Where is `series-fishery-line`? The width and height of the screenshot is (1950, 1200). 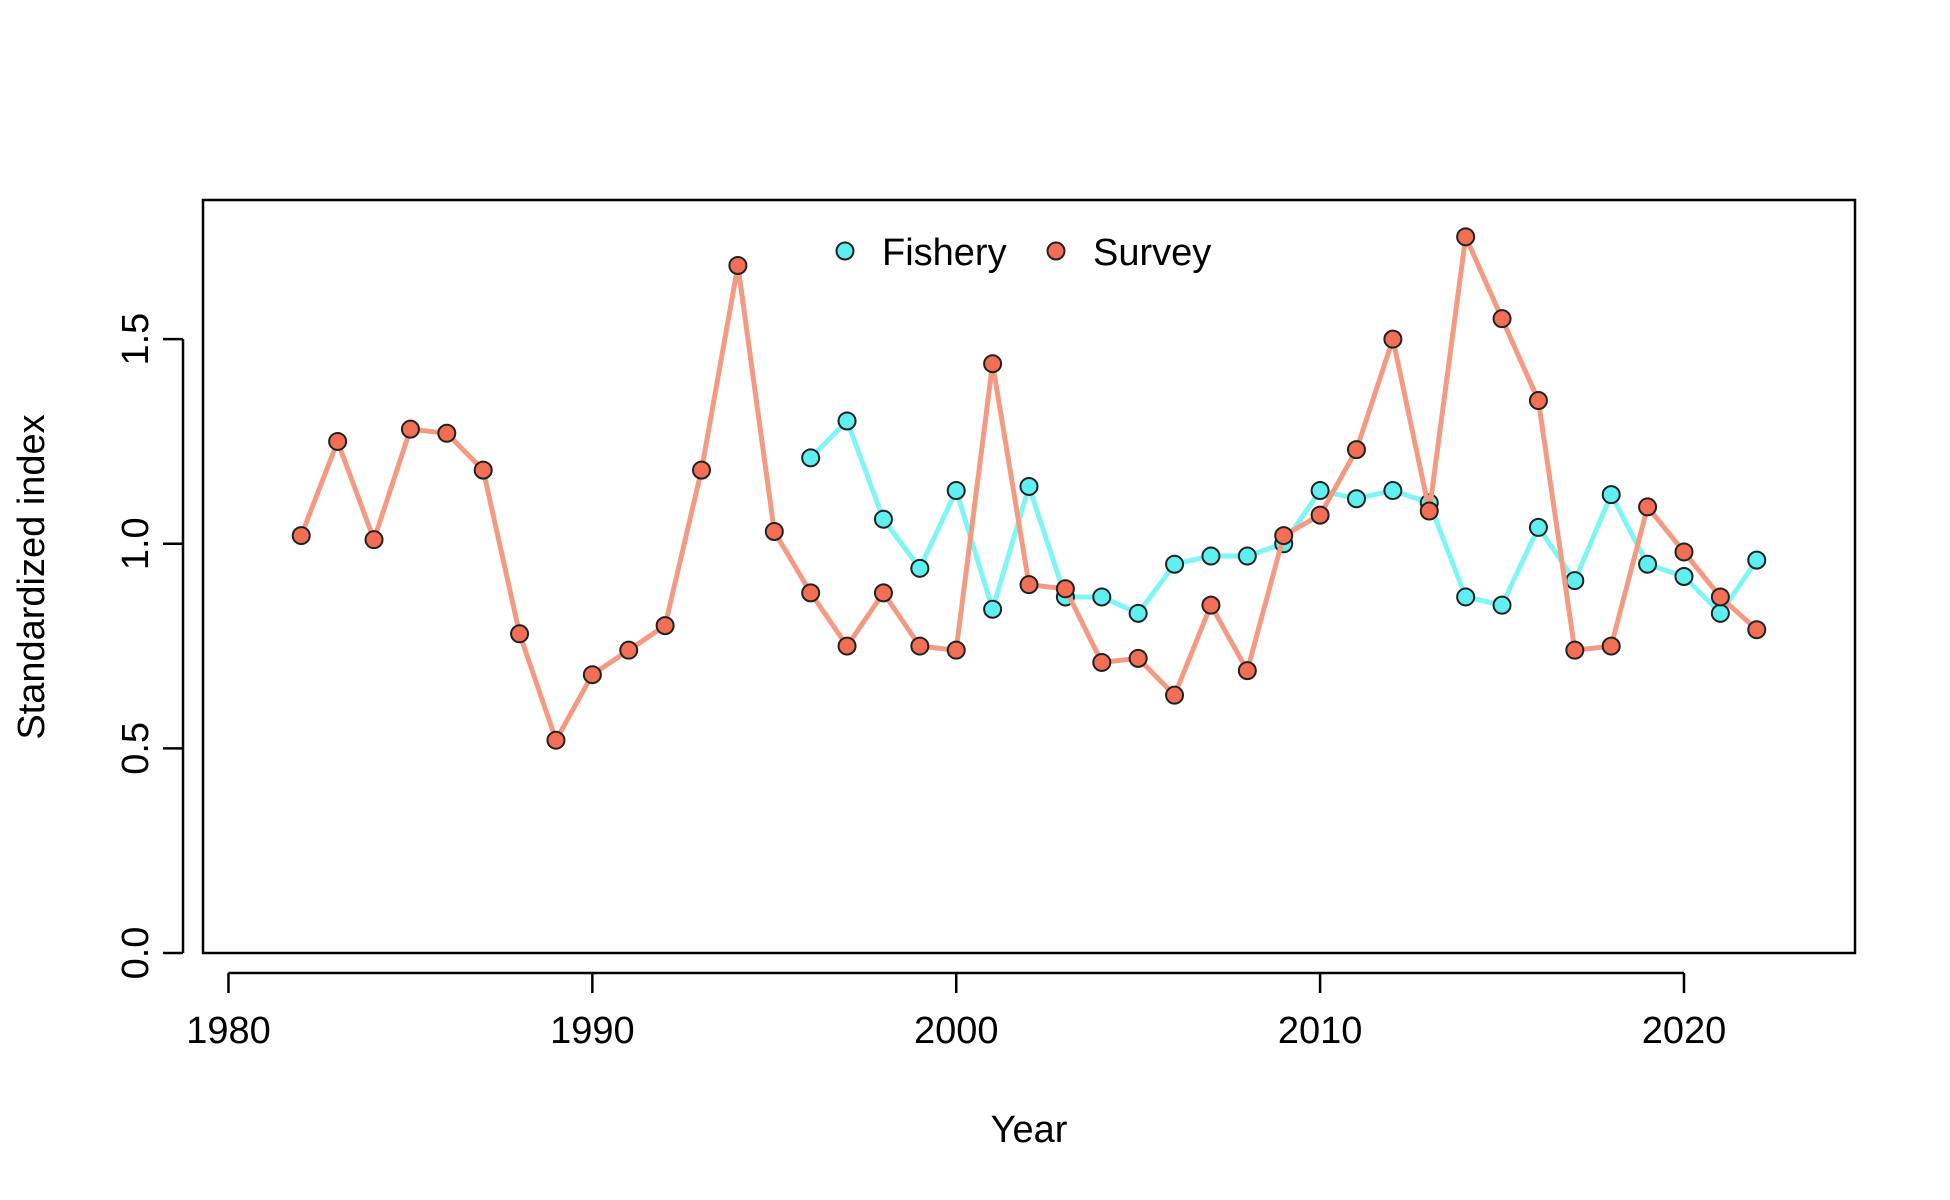 series-fishery-line is located at coordinates (1284, 517).